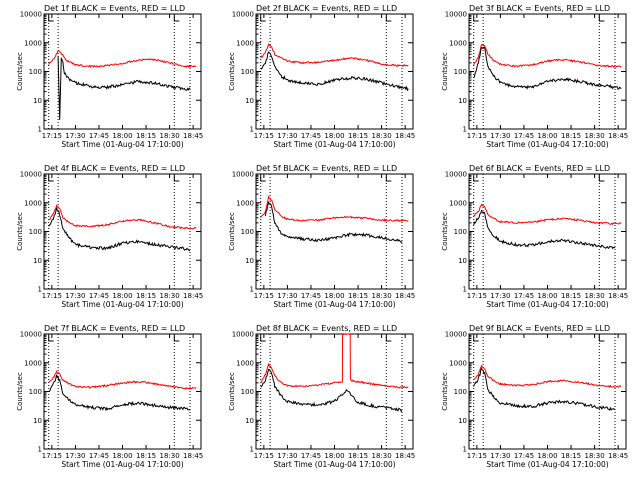 The height and width of the screenshot is (480, 640). Describe the element at coordinates (326, 8) in the screenshot. I see `chart-title: Det 2f BLACK = Events, RED = LLD` at that location.